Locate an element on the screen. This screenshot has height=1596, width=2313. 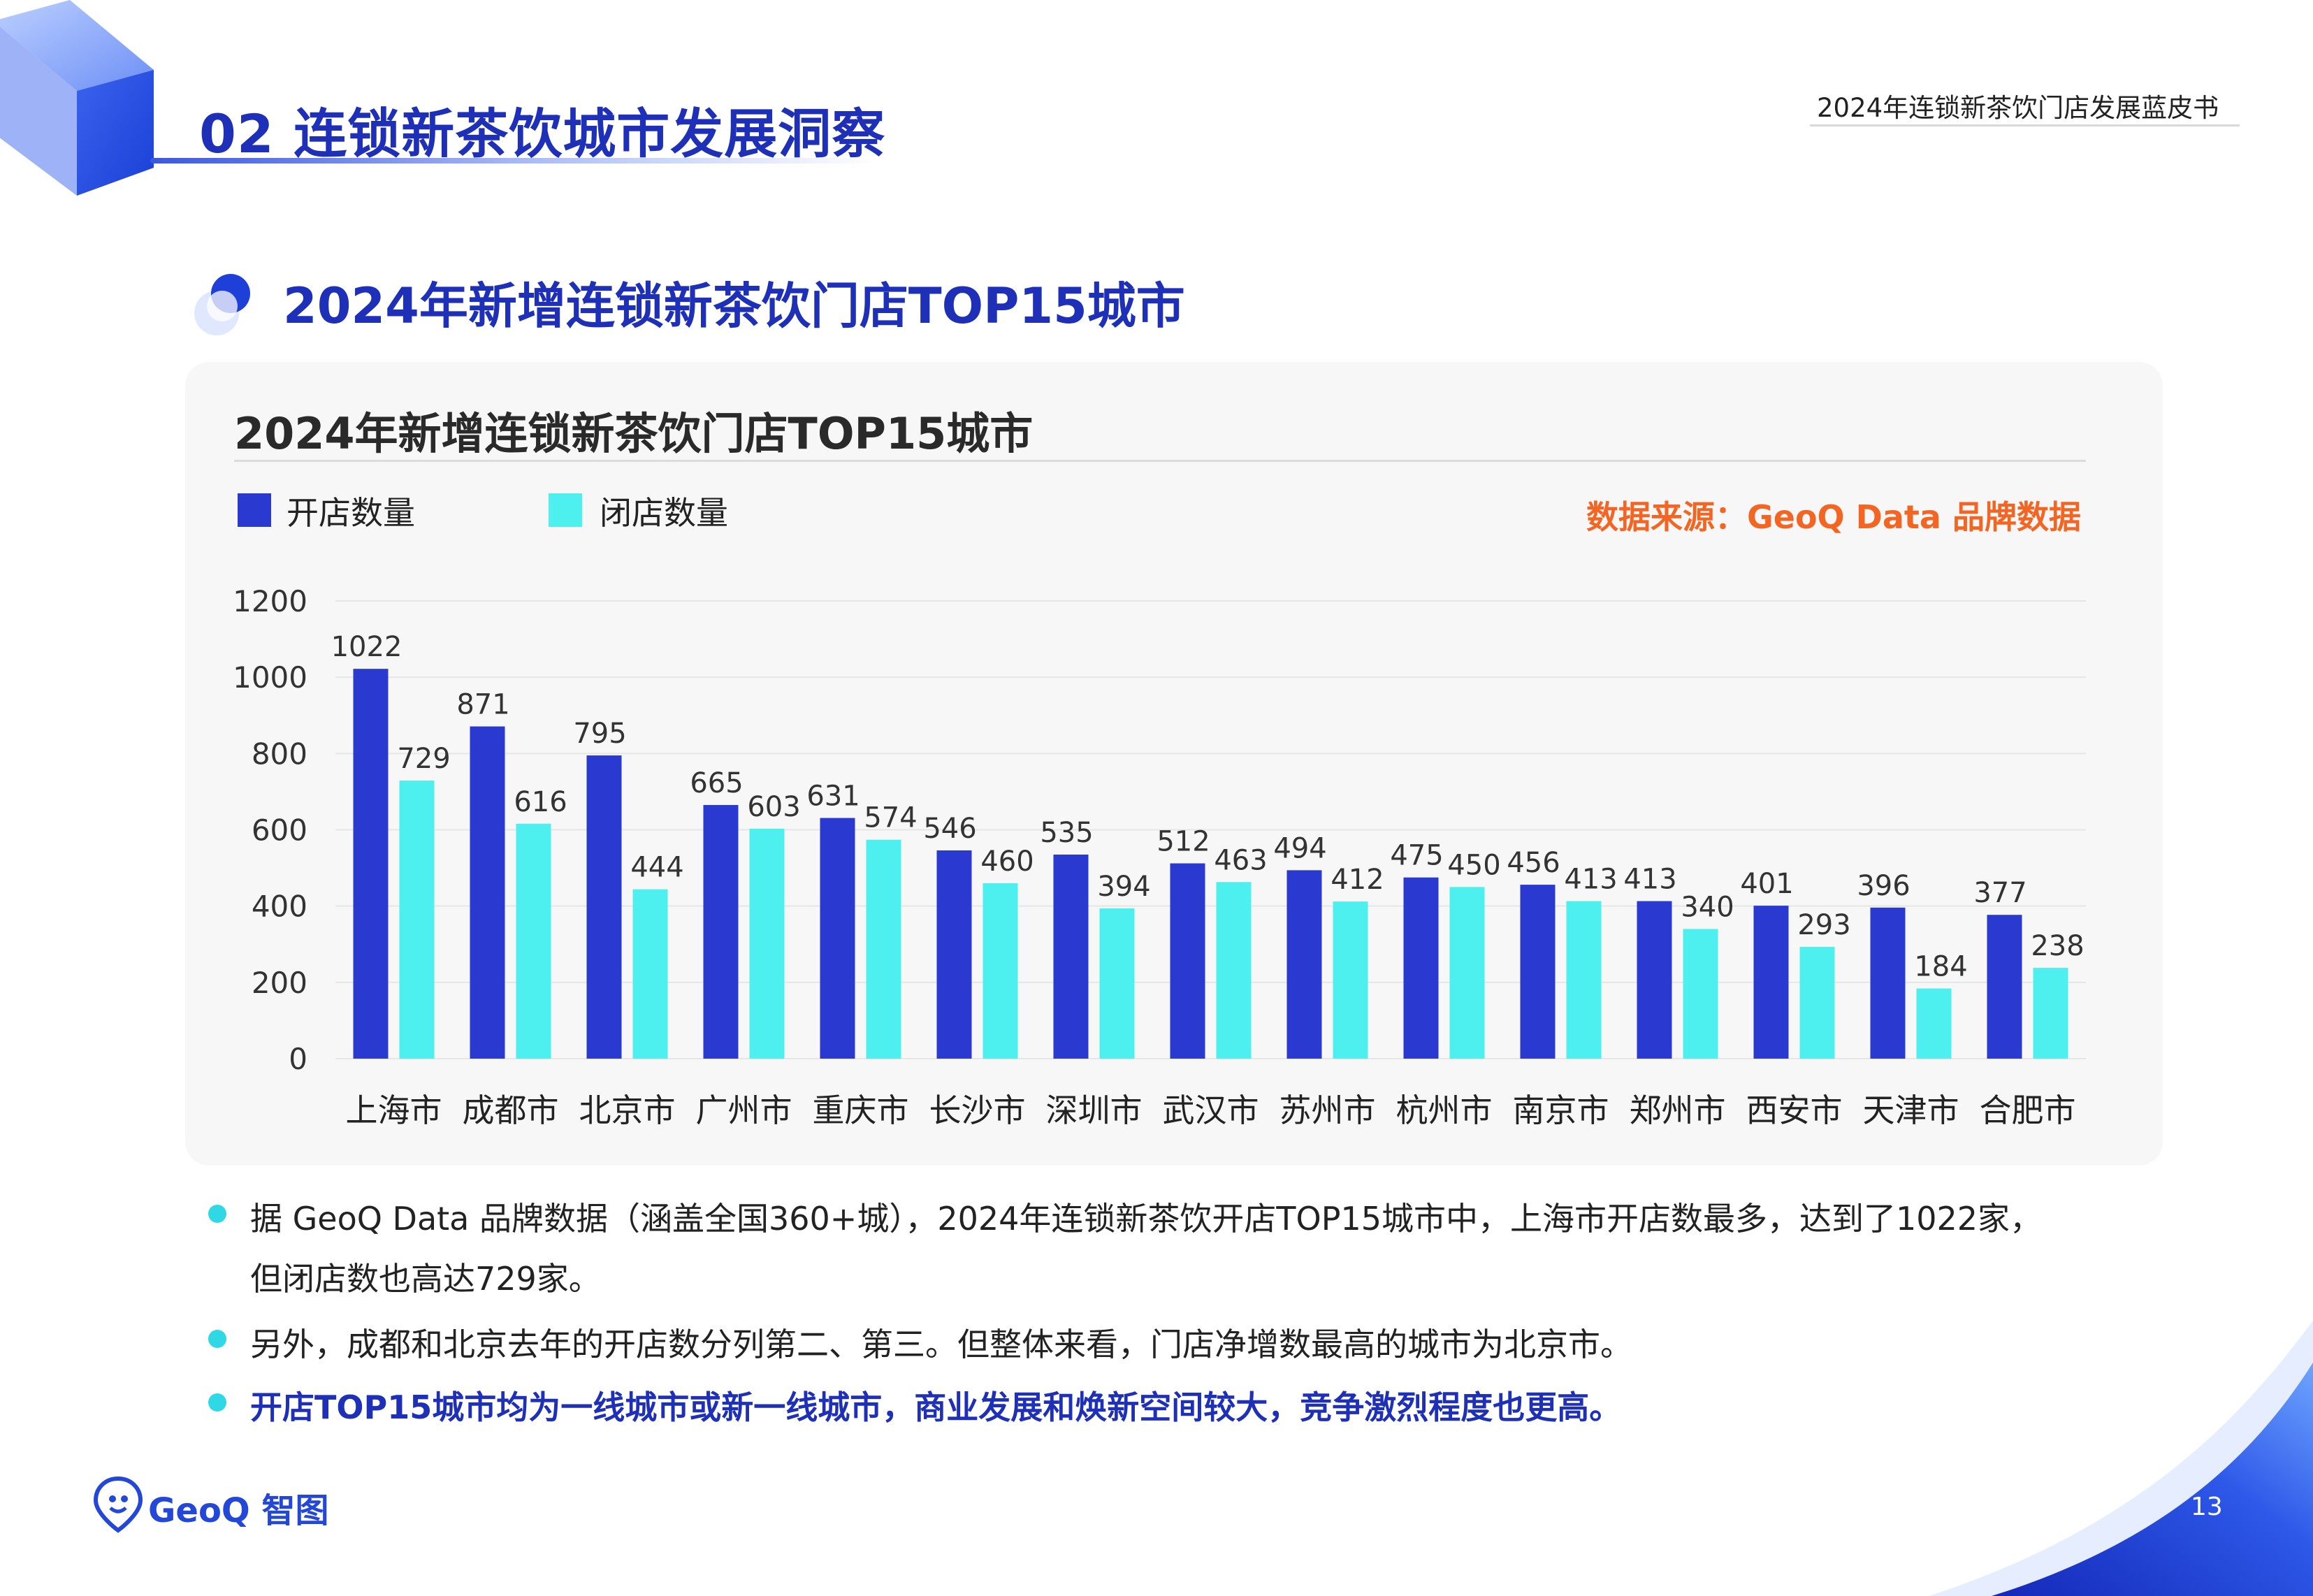
section-title: 02 连锁新茶饮城市发展洞察 is located at coordinates (542, 134).